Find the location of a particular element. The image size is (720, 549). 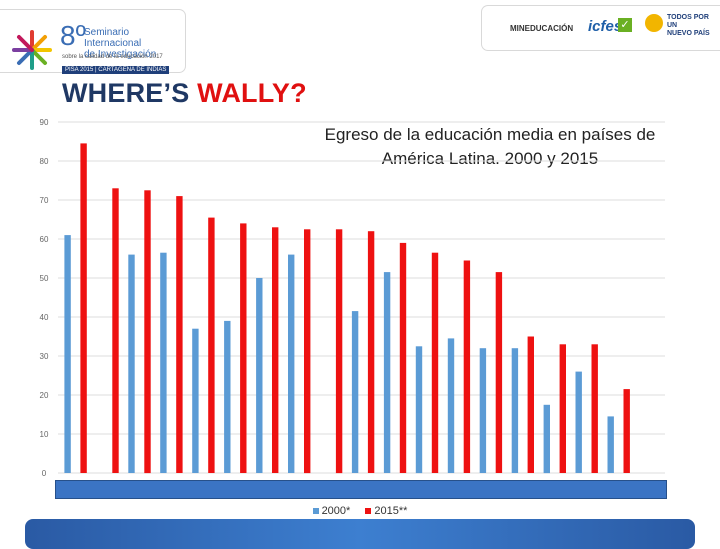

seminar-burst-icon is located at coordinates (32, 50).